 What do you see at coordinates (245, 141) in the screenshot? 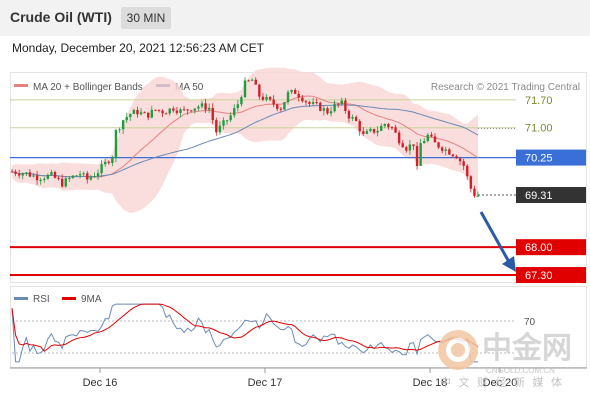
I see `ma50-line` at bounding box center [245, 141].